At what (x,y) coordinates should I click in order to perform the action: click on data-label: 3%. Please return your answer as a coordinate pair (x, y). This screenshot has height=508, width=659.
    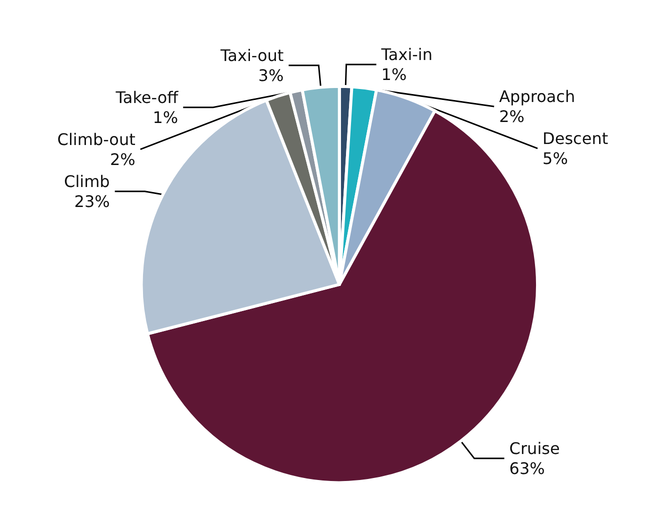
    Looking at the image, I should click on (271, 75).